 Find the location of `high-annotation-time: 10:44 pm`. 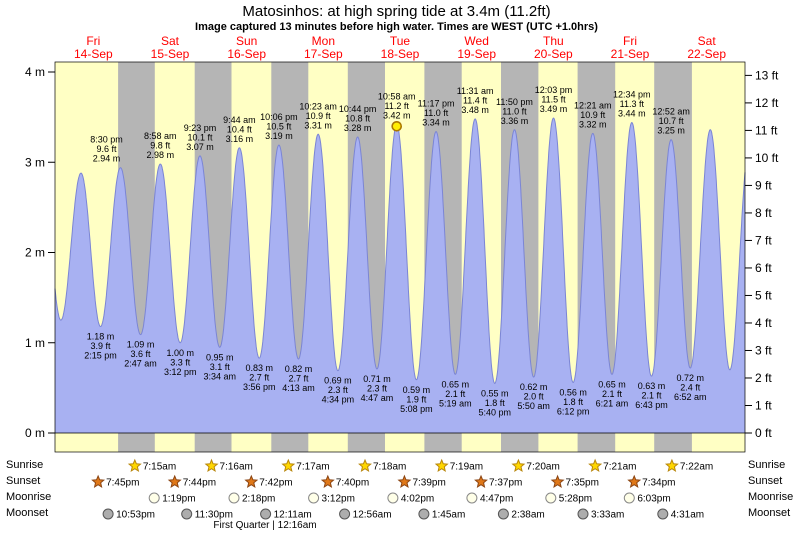

high-annotation-time: 10:44 pm is located at coordinates (358, 109).